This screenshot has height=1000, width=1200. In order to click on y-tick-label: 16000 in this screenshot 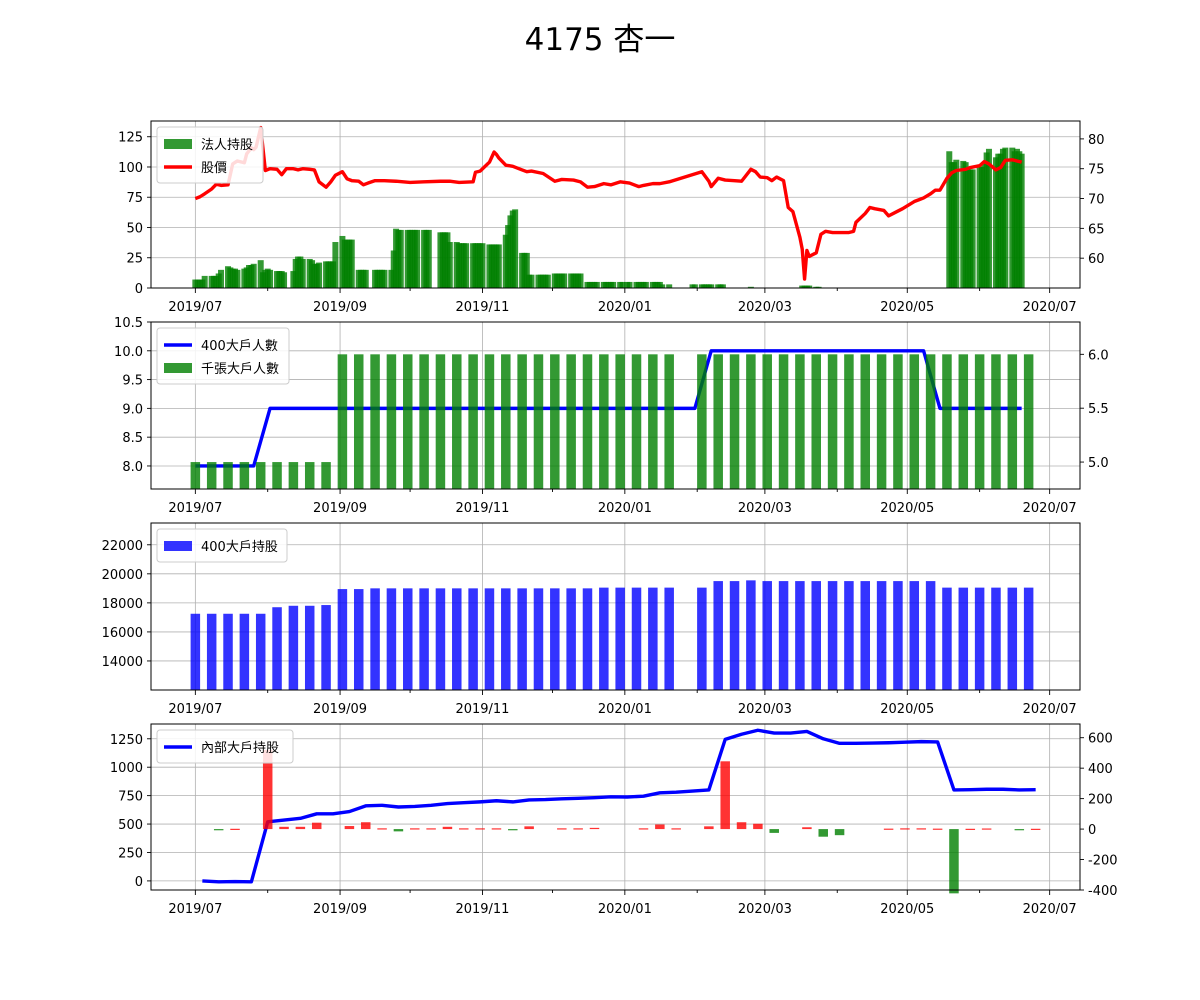, I will do `click(122, 633)`.